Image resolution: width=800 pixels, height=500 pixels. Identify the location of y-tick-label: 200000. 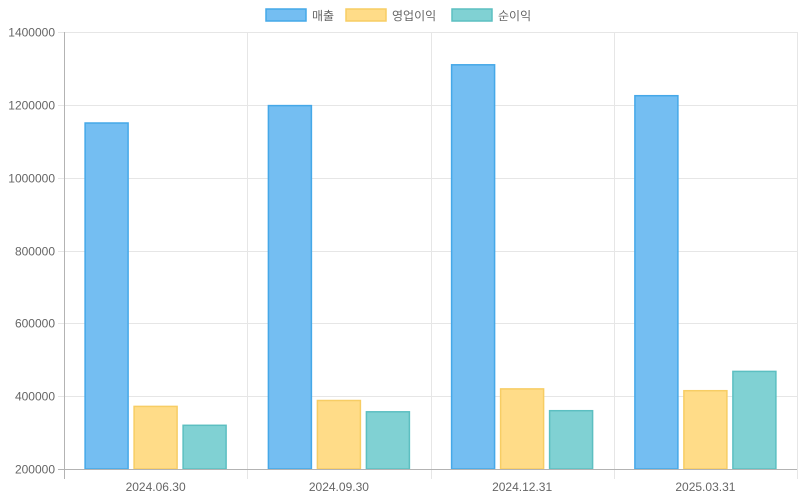
(35, 470).